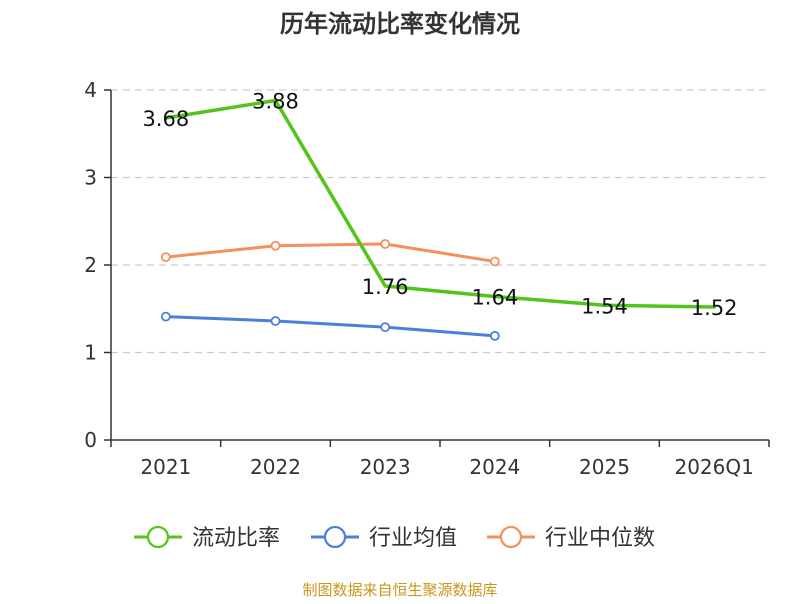 This screenshot has height=604, width=800. Describe the element at coordinates (713, 467) in the screenshot. I see `x-tick-label: 2026Q1` at that location.